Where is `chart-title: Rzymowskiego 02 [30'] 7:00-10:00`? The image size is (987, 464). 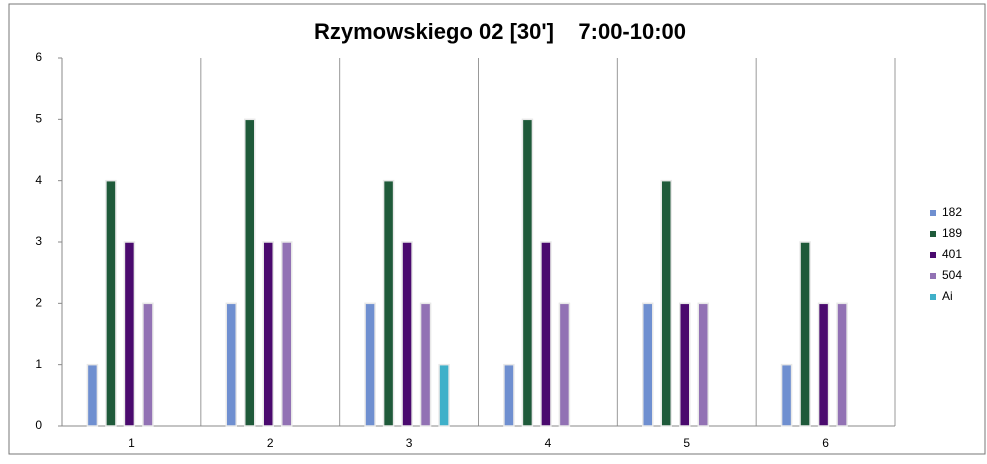 chart-title: Rzymowskiego 02 [30'] 7:00-10:00 is located at coordinates (500, 31).